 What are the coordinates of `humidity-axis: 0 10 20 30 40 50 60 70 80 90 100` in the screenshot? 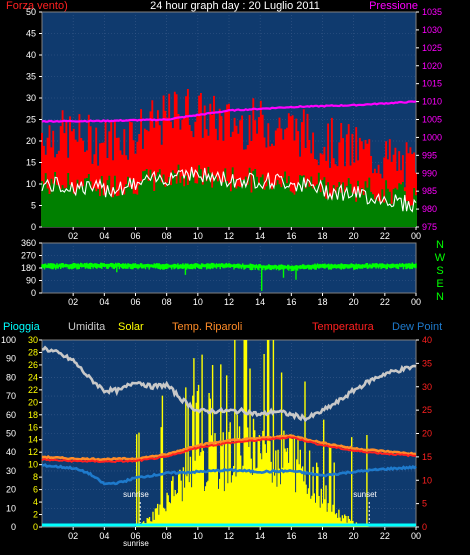 It's located at (8, 433).